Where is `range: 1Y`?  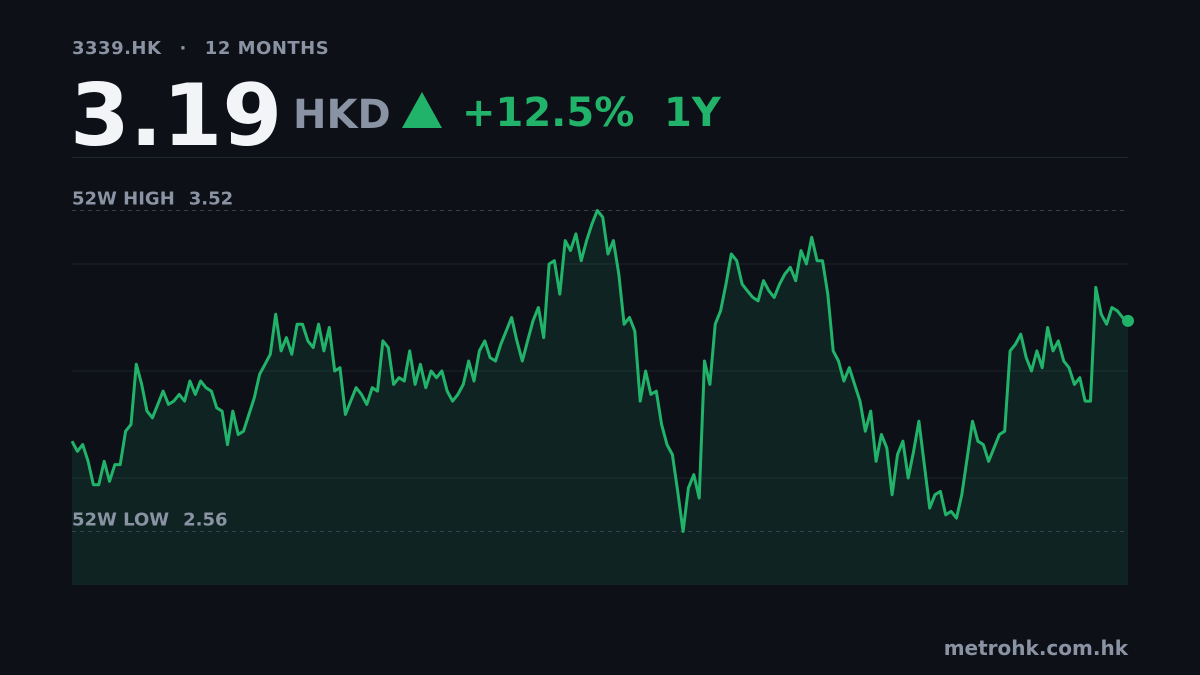
range: 1Y is located at coordinates (692, 113).